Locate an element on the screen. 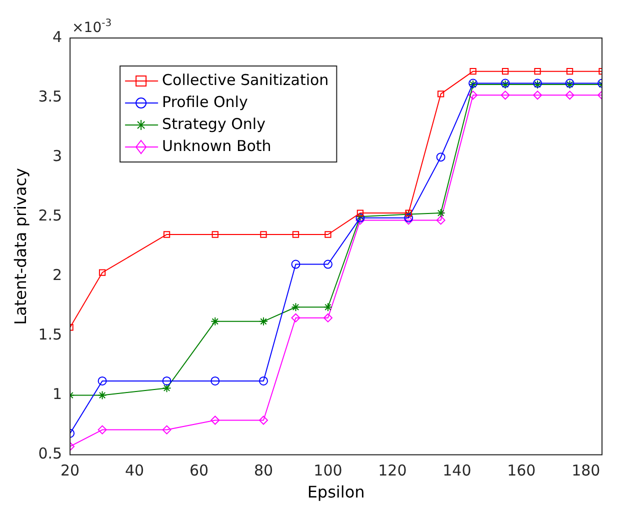 The width and height of the screenshot is (622, 511). legend-label: Strategy Only is located at coordinates (214, 123).